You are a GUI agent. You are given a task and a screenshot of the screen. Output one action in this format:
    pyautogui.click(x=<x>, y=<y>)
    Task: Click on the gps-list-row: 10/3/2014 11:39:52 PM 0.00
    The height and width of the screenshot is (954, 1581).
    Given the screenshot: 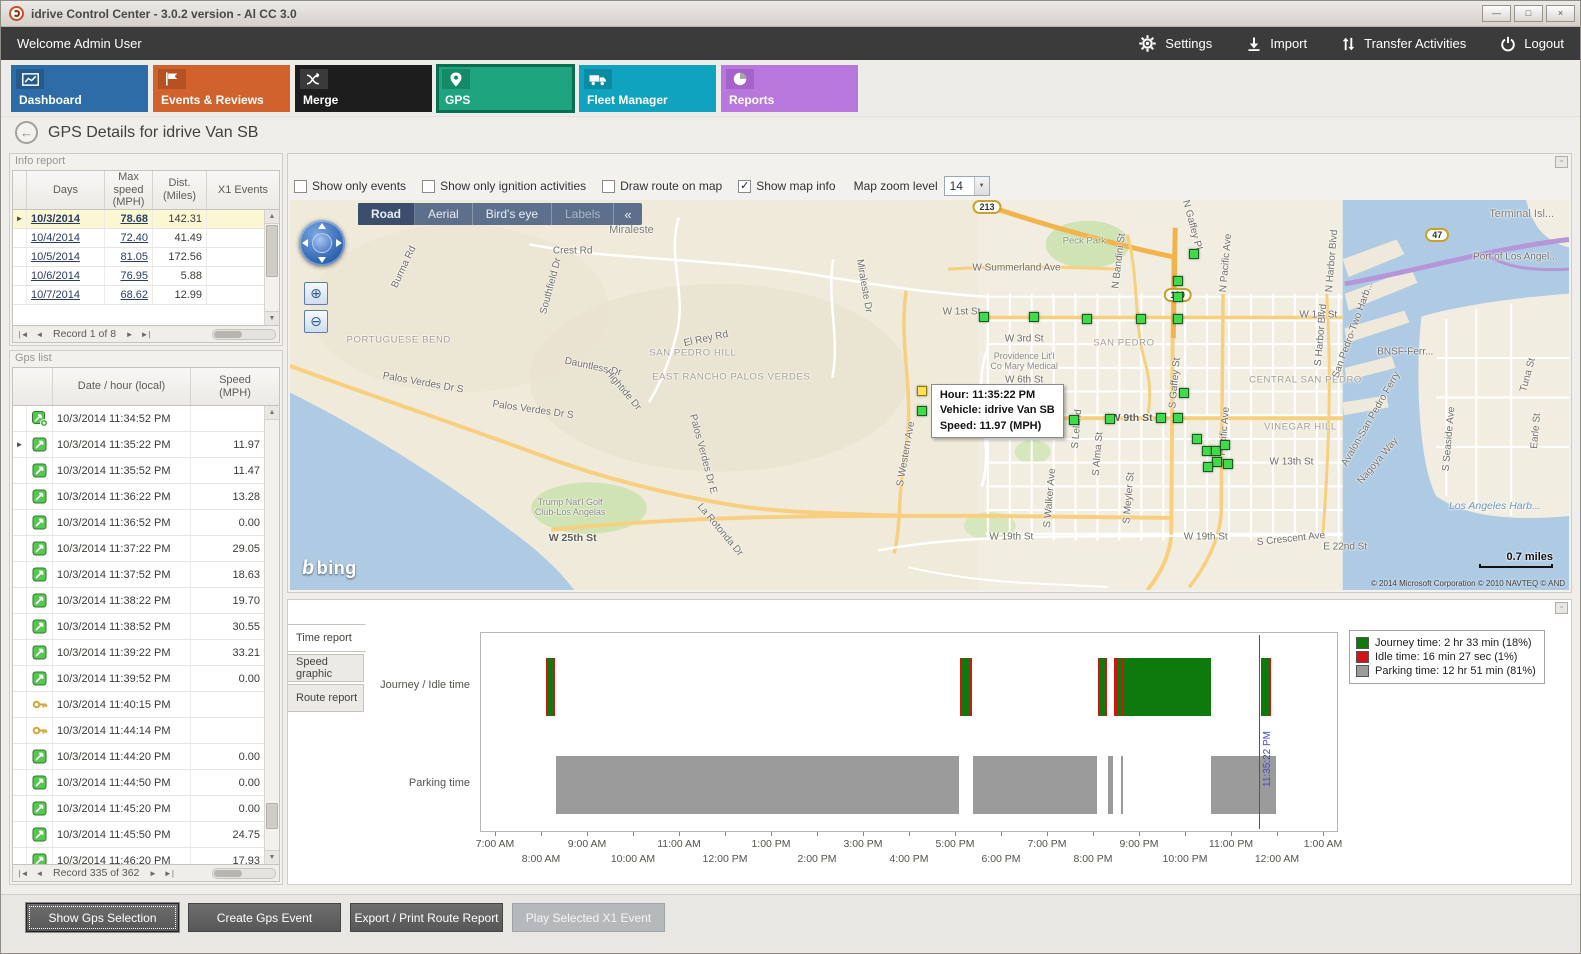 What is the action you would take?
    pyautogui.click(x=138, y=679)
    